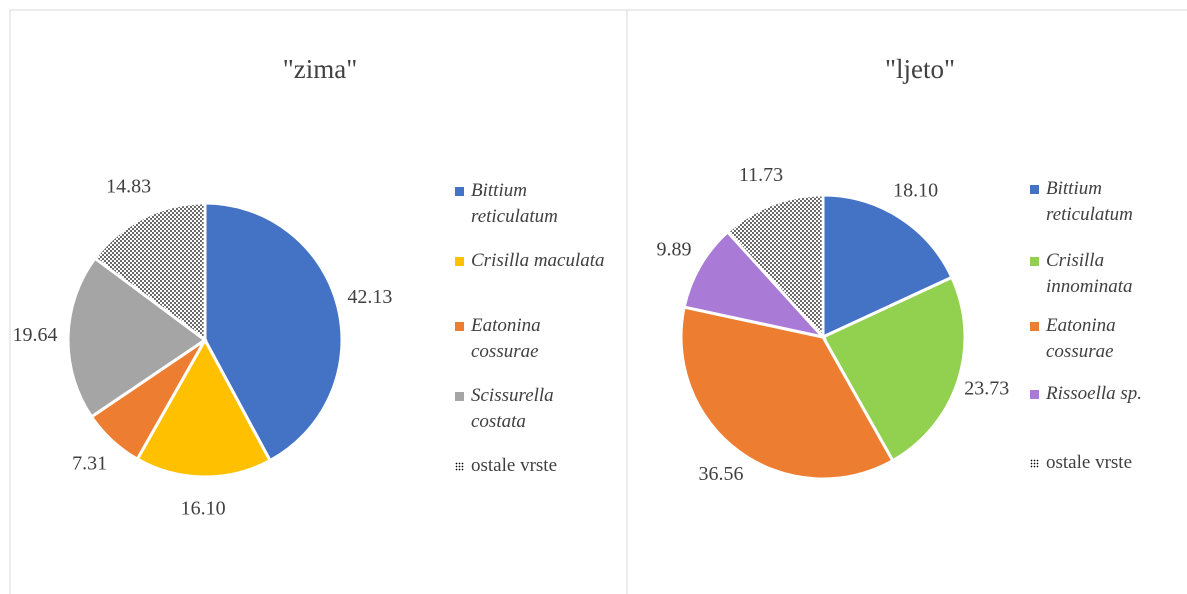  I want to click on legend-entry: Rissoella sp., so click(1105, 394).